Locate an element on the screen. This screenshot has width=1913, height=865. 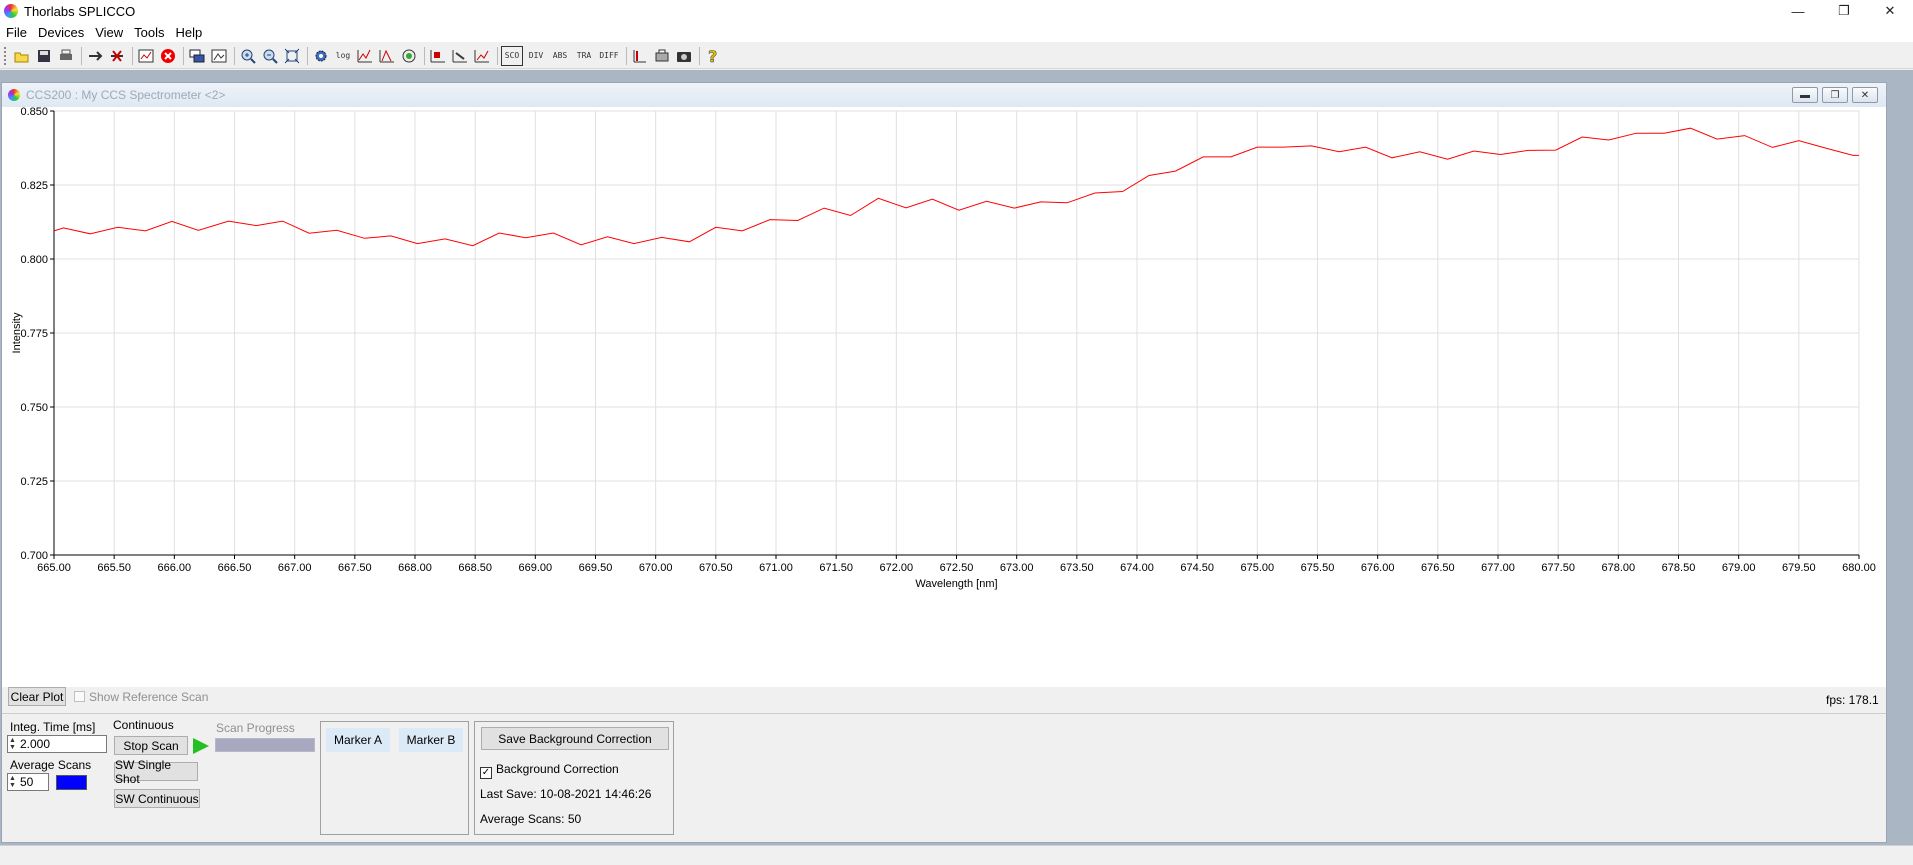
average-scans-input: ▲ ▼ 50 is located at coordinates (28, 782).